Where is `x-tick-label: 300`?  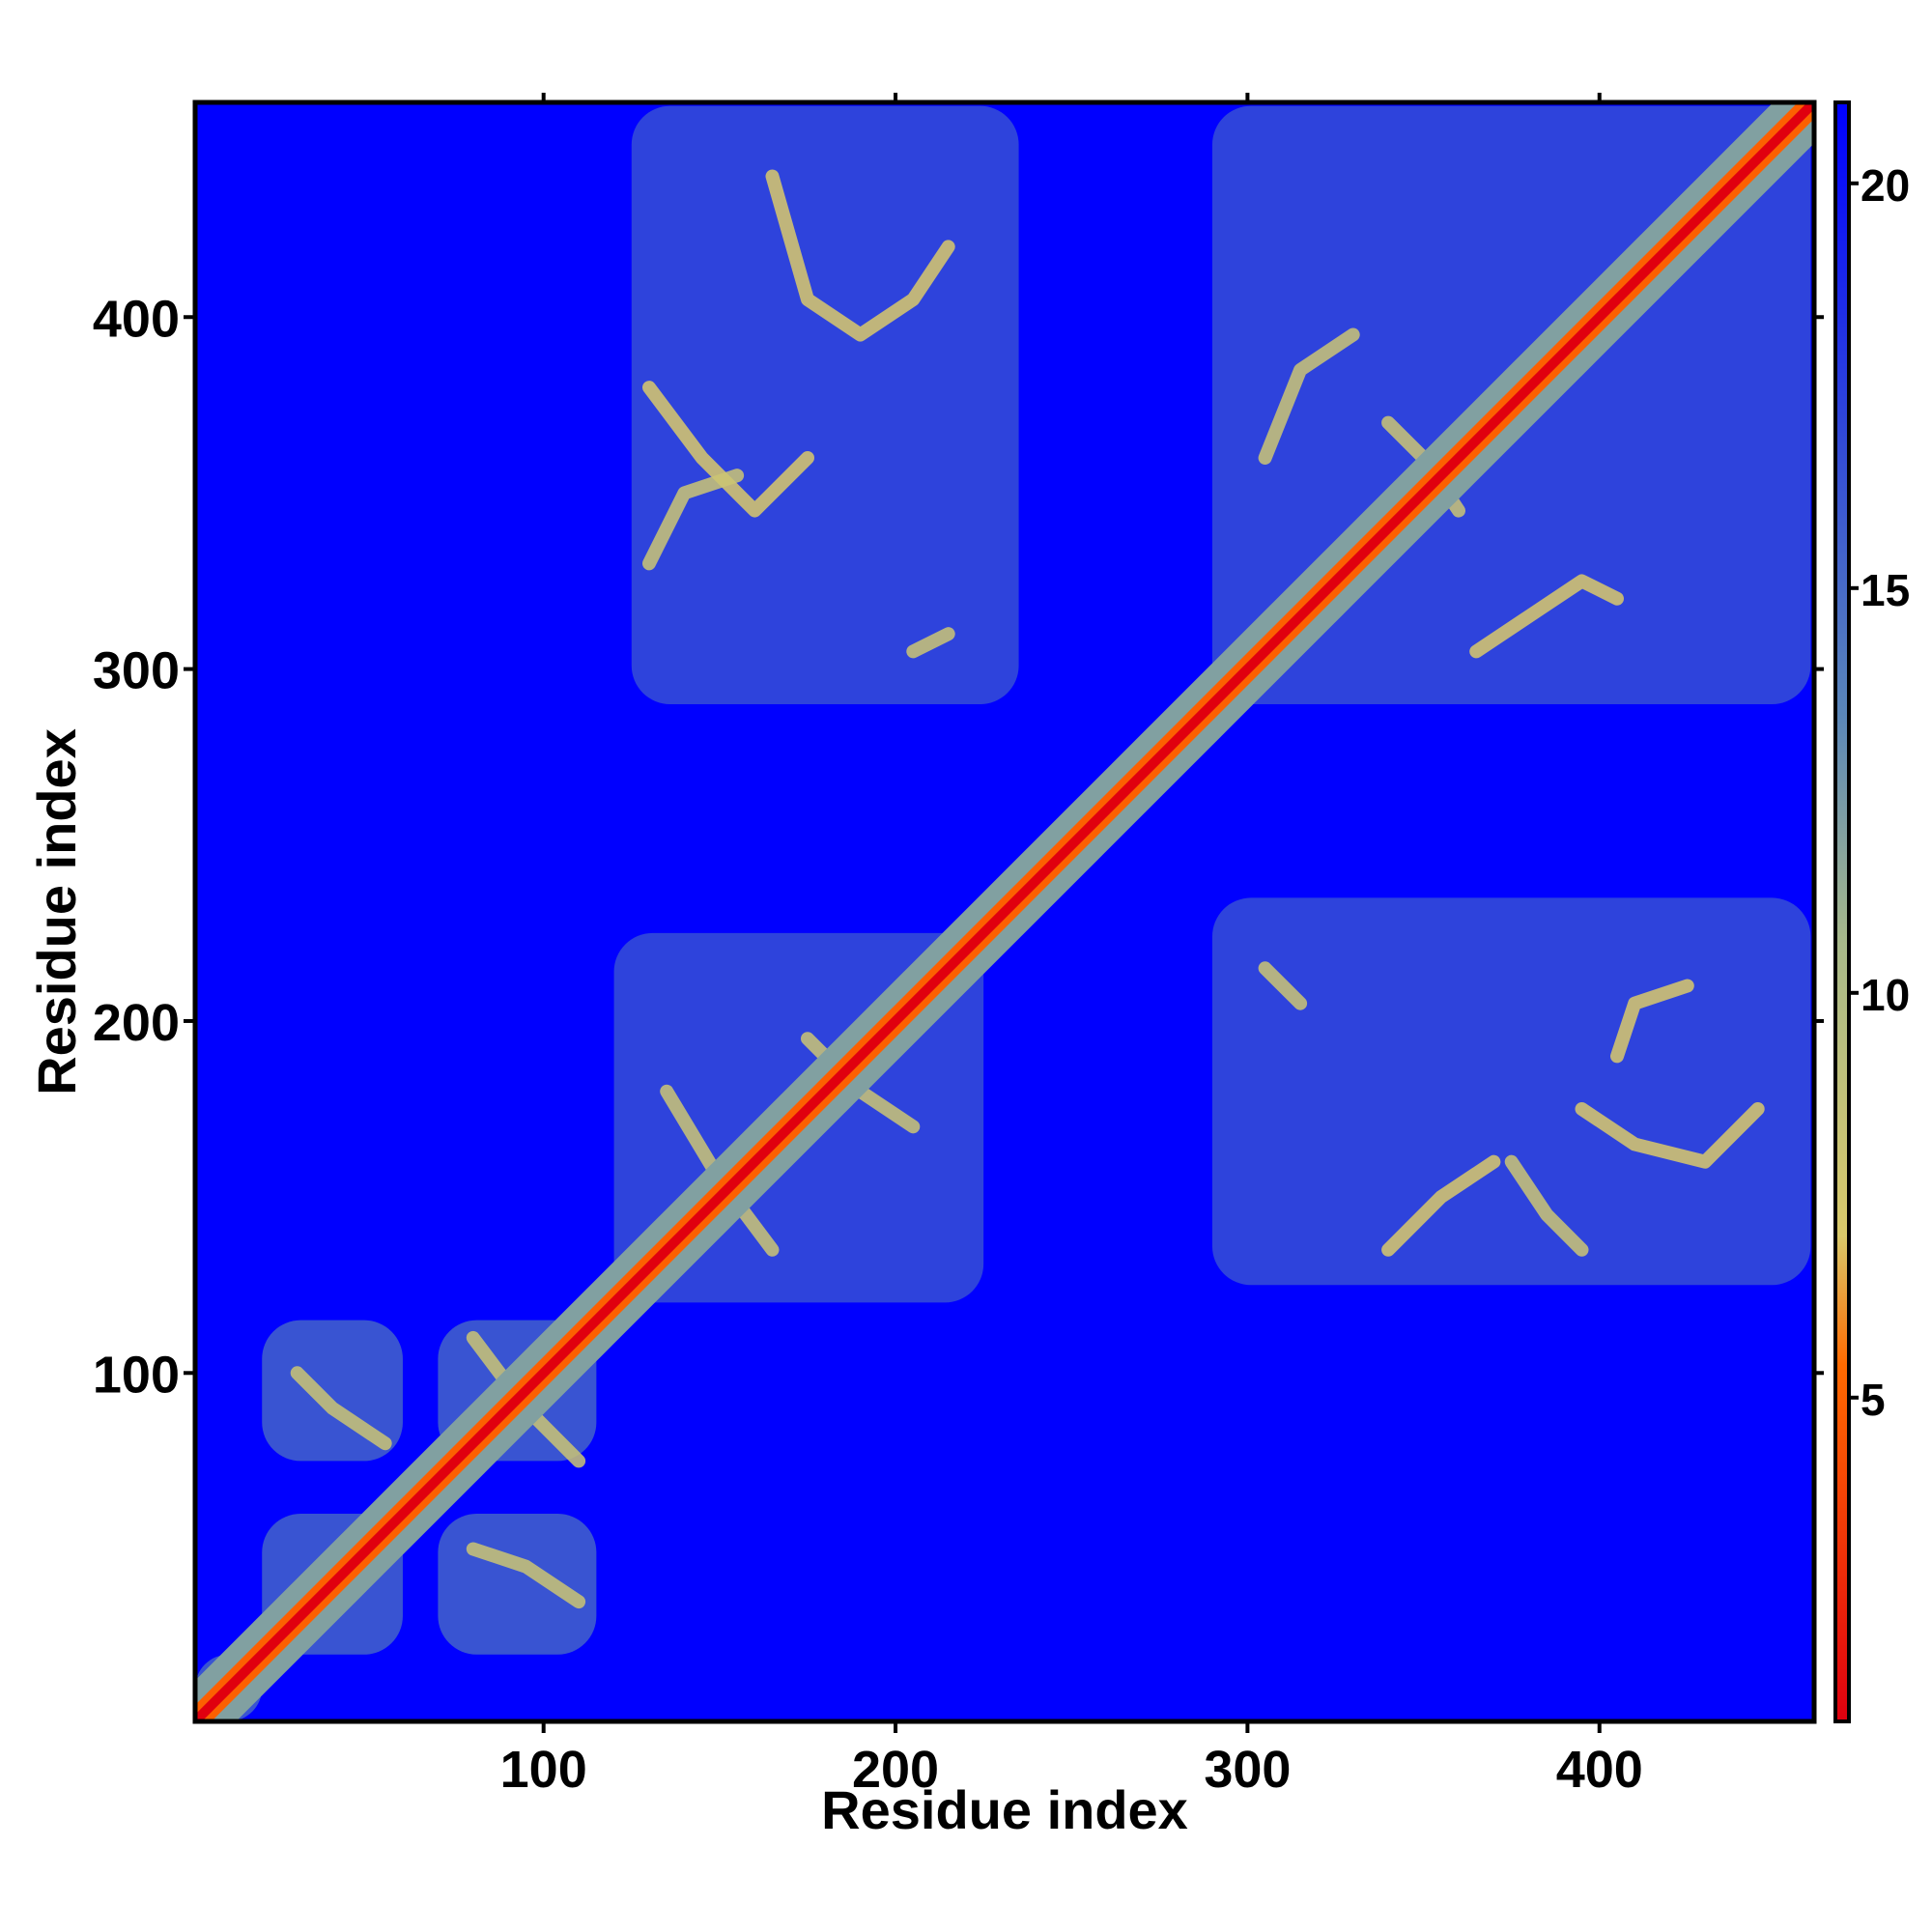
x-tick-label: 300 is located at coordinates (1247, 1770).